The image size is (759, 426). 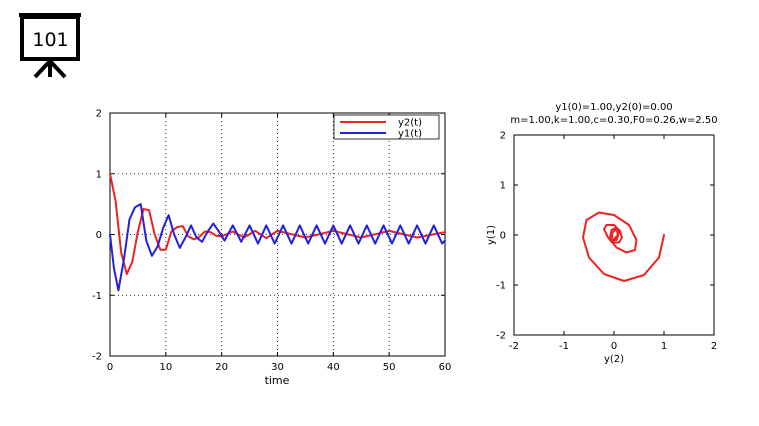 I want to click on legend: y2(t) y1(t), so click(x=386, y=127).